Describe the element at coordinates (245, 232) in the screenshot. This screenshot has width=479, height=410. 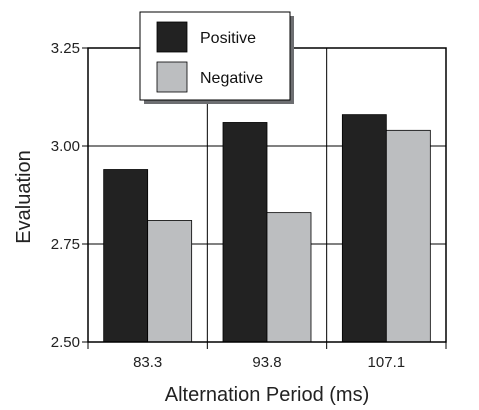
I see `bar-positive-93.8` at that location.